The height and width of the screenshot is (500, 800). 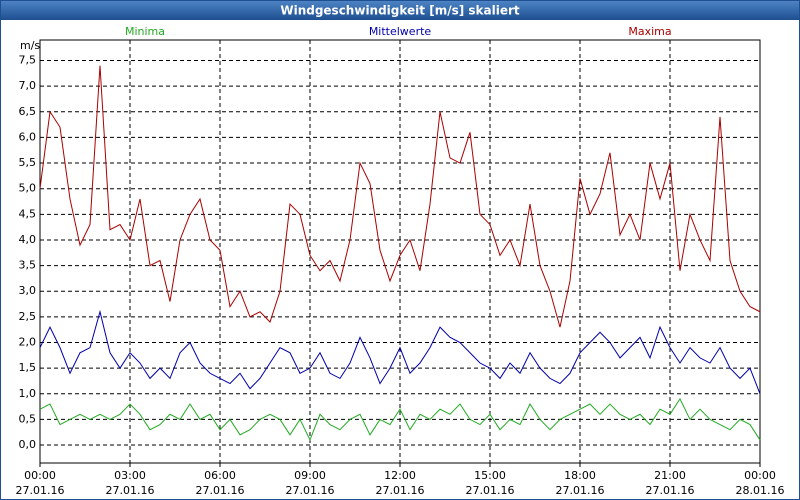 I want to click on y-tick-label: 0,0, so click(x=28, y=444).